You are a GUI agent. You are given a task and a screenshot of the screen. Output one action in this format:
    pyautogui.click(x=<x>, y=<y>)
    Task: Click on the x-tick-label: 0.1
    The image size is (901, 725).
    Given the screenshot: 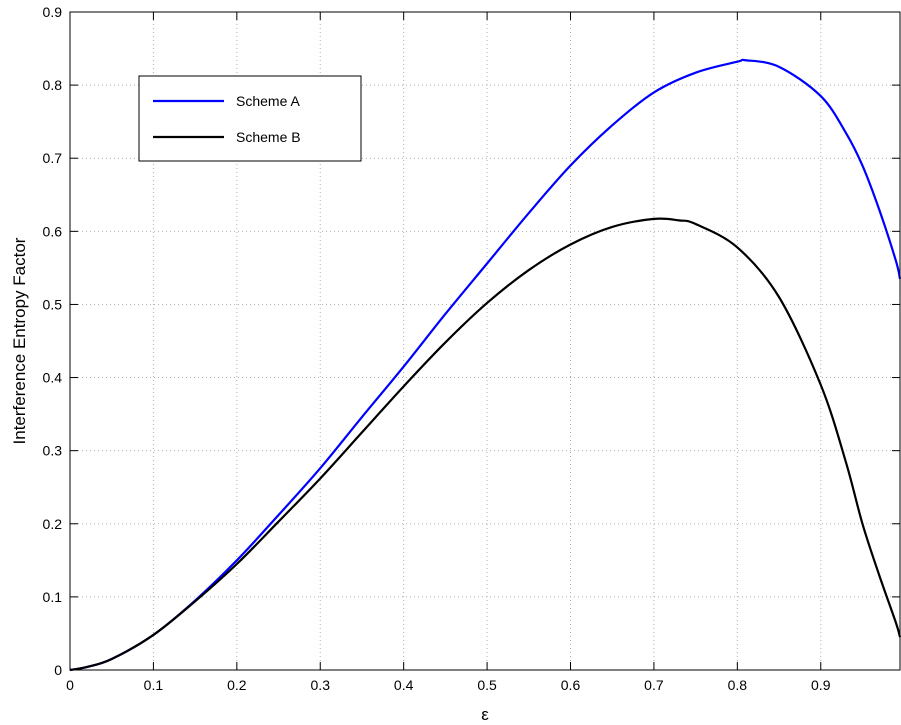 What is the action you would take?
    pyautogui.click(x=154, y=685)
    